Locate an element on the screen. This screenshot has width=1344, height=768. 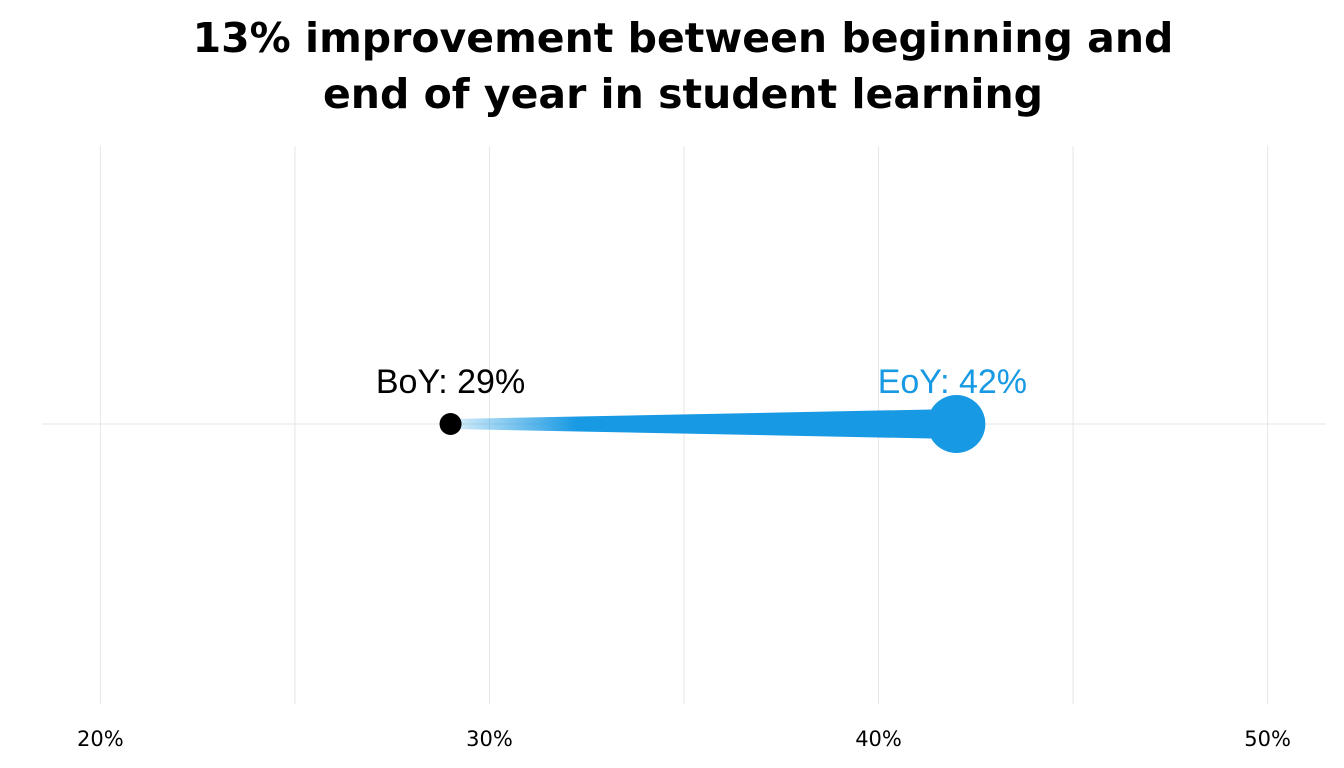
data-labels: BoY: 29% EoY: 42% is located at coordinates (701, 382).